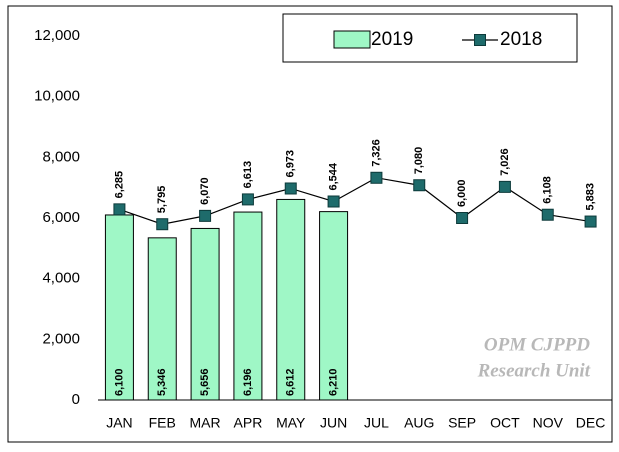 The width and height of the screenshot is (619, 452). What do you see at coordinates (548, 423) in the screenshot?
I see `x-tick-label: NOV` at bounding box center [548, 423].